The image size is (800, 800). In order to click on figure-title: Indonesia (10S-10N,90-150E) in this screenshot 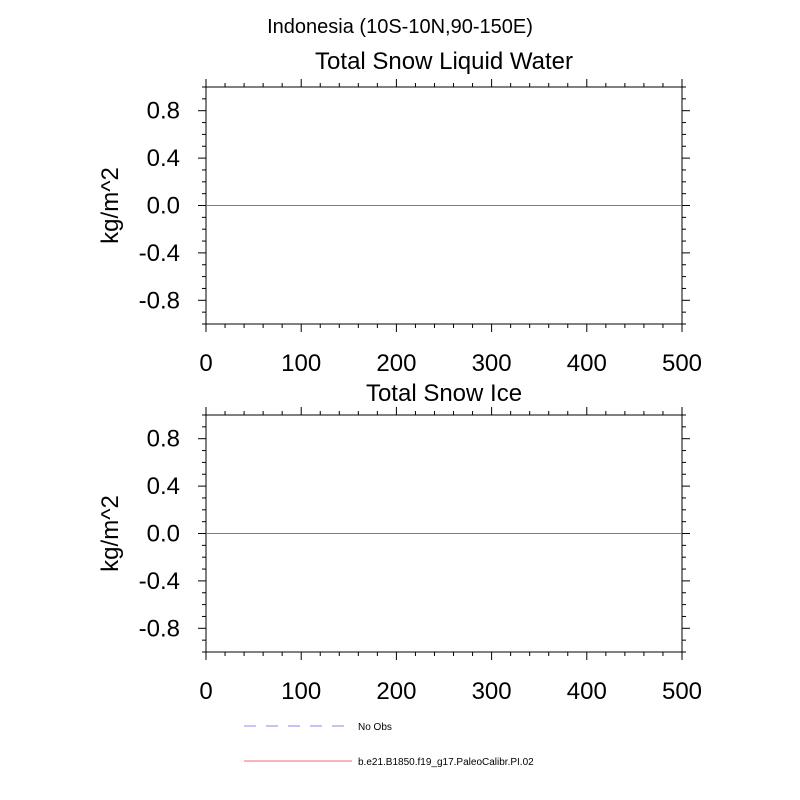, I will do `click(400, 27)`.